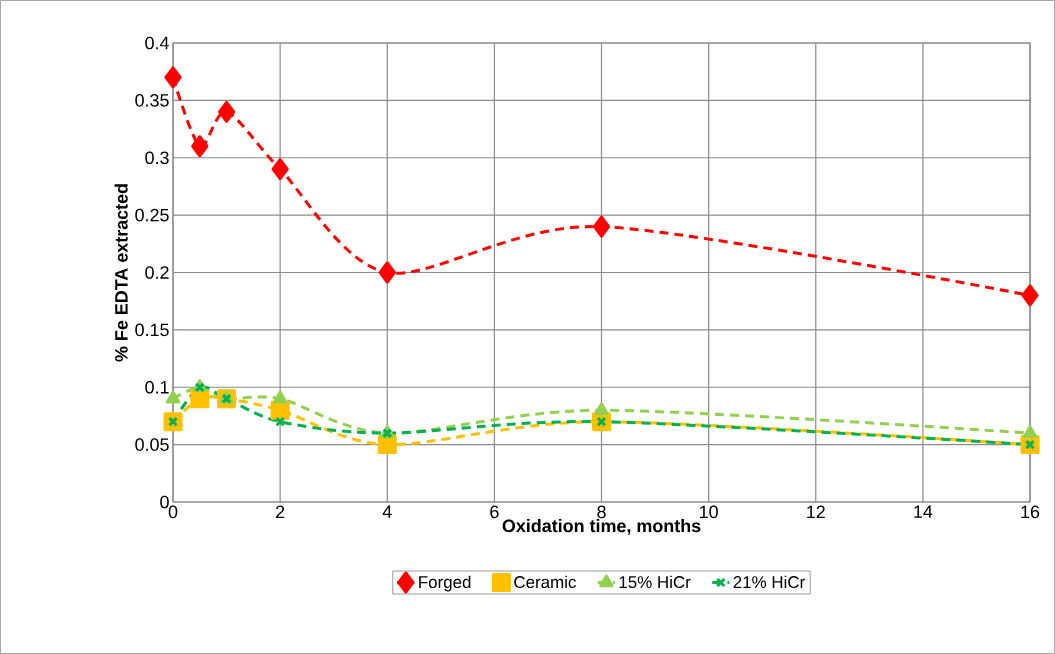 This screenshot has height=654, width=1055. I want to click on y-tick-label: 0.2, so click(157, 272).